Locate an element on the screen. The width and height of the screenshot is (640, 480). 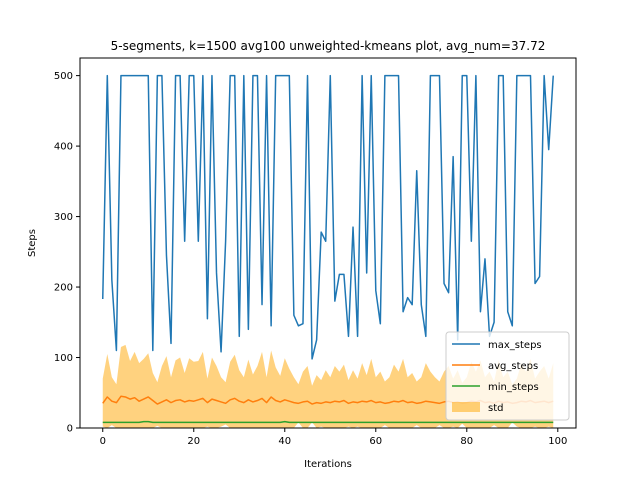
x-tick-label: 60 is located at coordinates (375, 441).